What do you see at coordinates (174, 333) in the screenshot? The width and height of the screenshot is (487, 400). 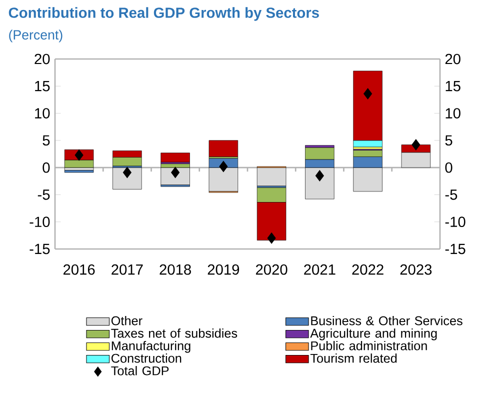 I see `legend-label: Taxes net of subsidies` at bounding box center [174, 333].